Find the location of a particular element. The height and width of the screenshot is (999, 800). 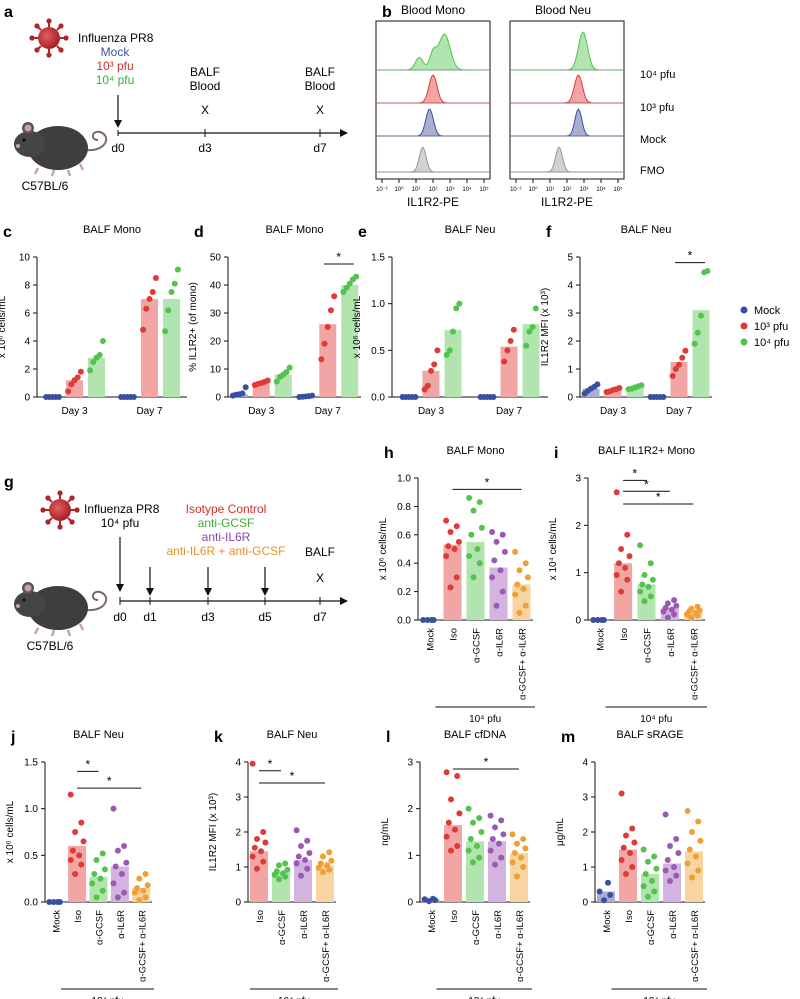

y-tick-label: 0.5 is located at coordinates (378, 351).